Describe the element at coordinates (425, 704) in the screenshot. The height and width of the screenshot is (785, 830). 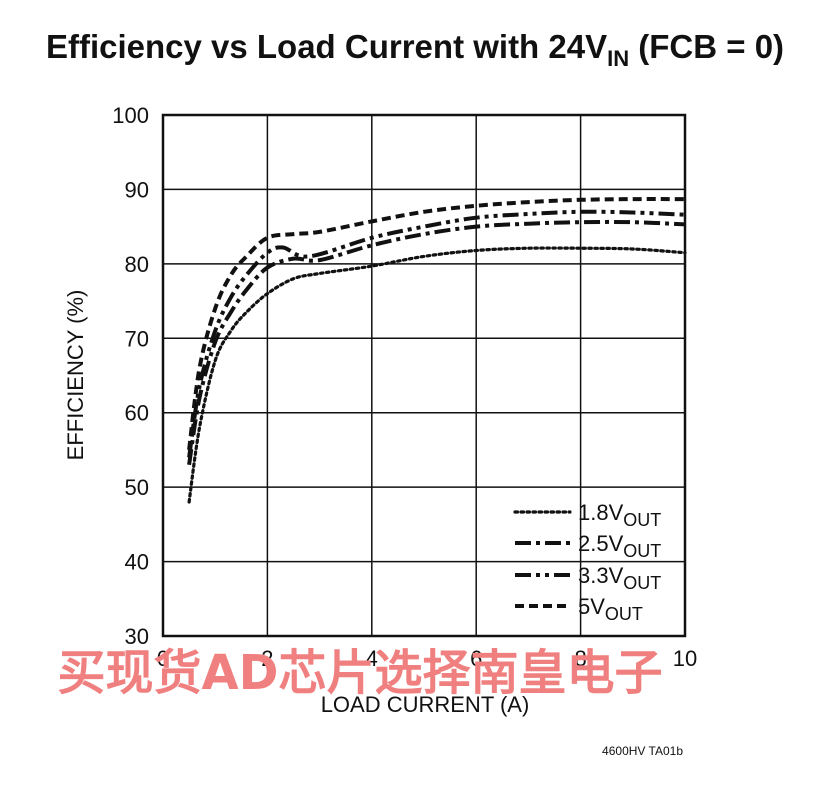
I see `x-axis-label: LOAD CURRENT (A)` at that location.